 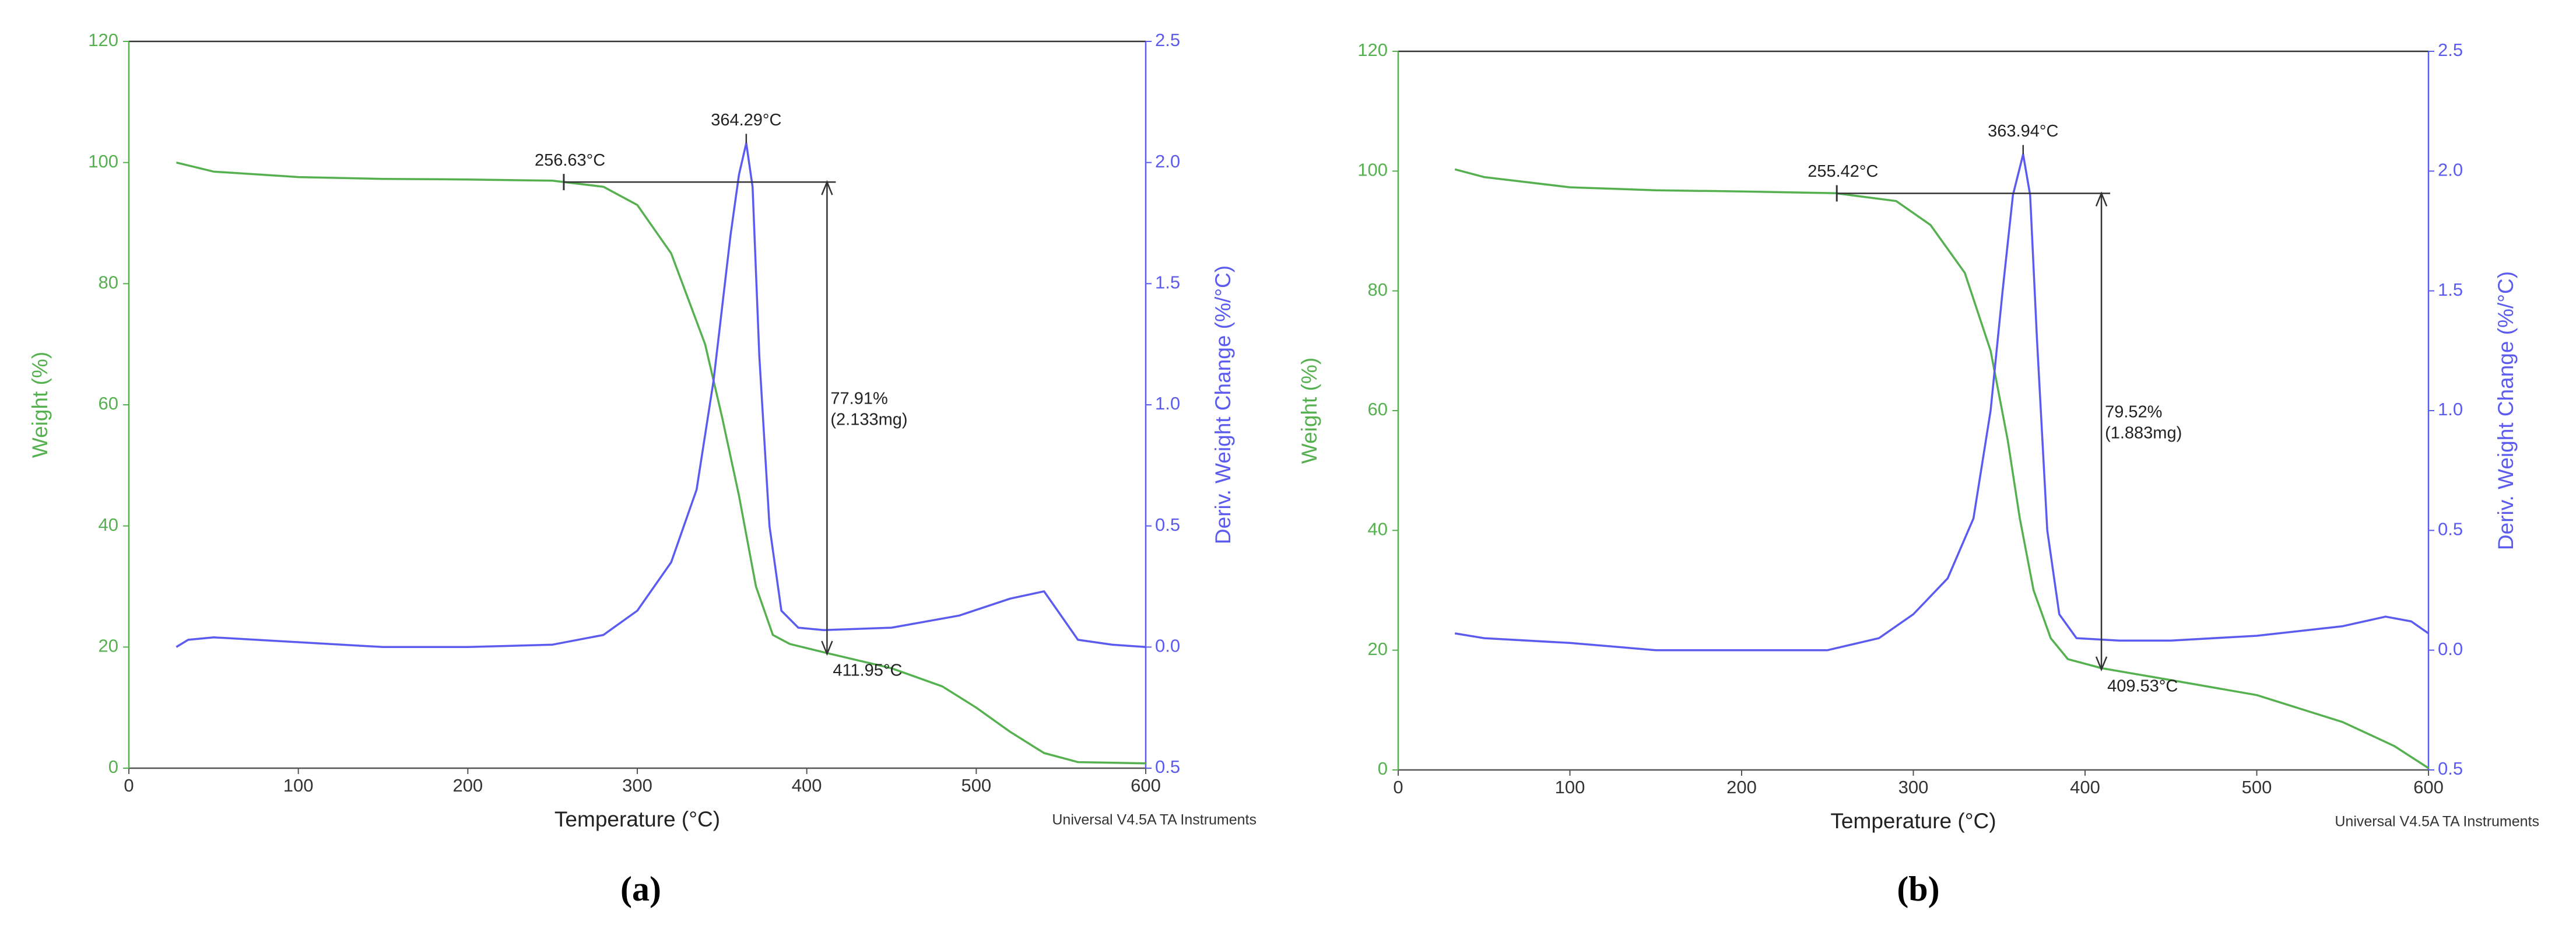 I want to click on loss-label: 79.52%, so click(x=2133, y=412).